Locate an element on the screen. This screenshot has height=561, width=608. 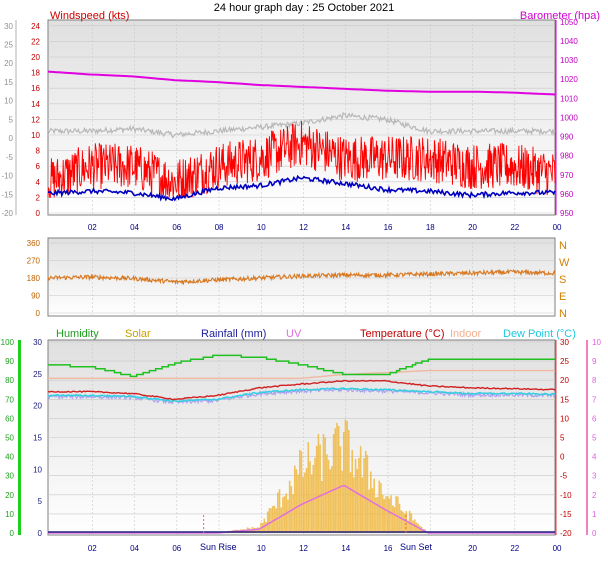
y-tick-label: 24 is located at coordinates (35, 26).